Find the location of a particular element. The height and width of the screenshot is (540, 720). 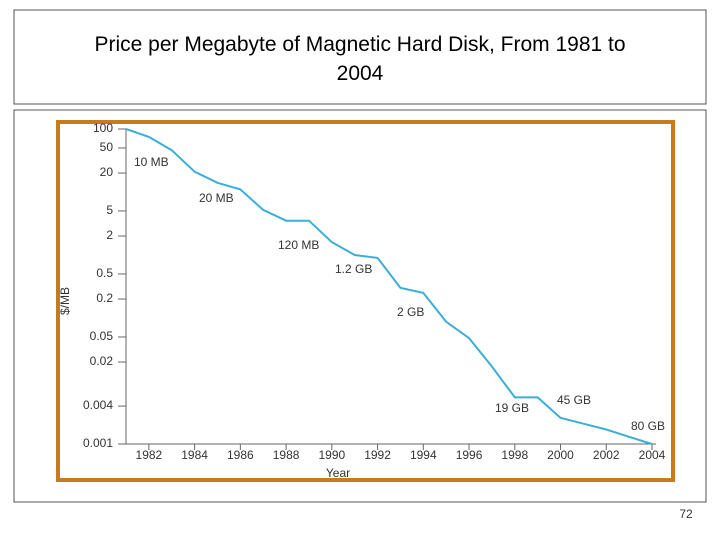

y-tick-label: 50 is located at coordinates (107, 147).